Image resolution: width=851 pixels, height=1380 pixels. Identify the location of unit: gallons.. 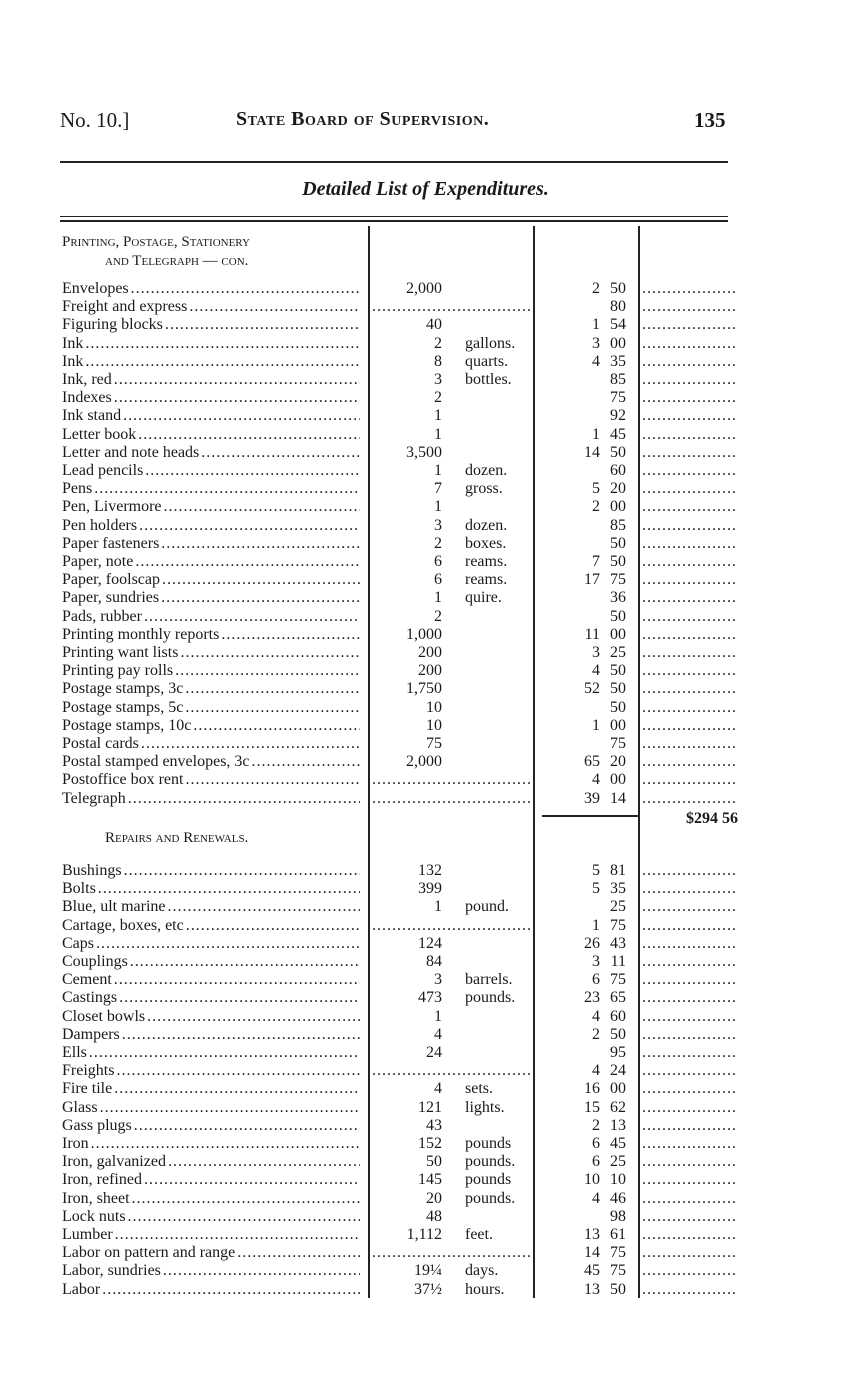
(490, 343).